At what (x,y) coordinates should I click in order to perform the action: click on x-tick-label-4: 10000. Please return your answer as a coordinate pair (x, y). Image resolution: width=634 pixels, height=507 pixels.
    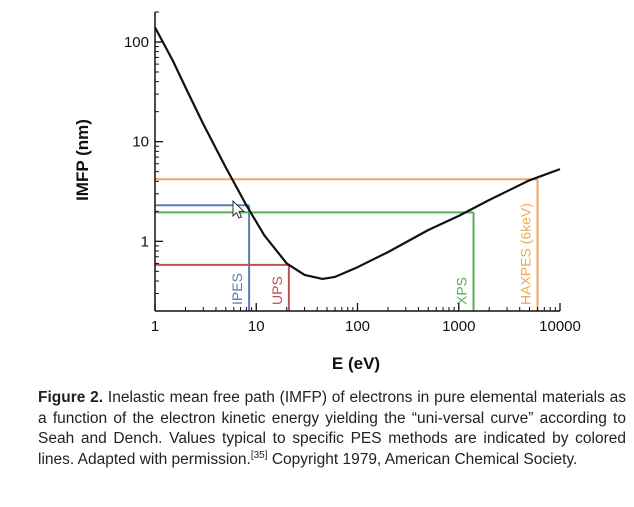
    Looking at the image, I should click on (560, 326).